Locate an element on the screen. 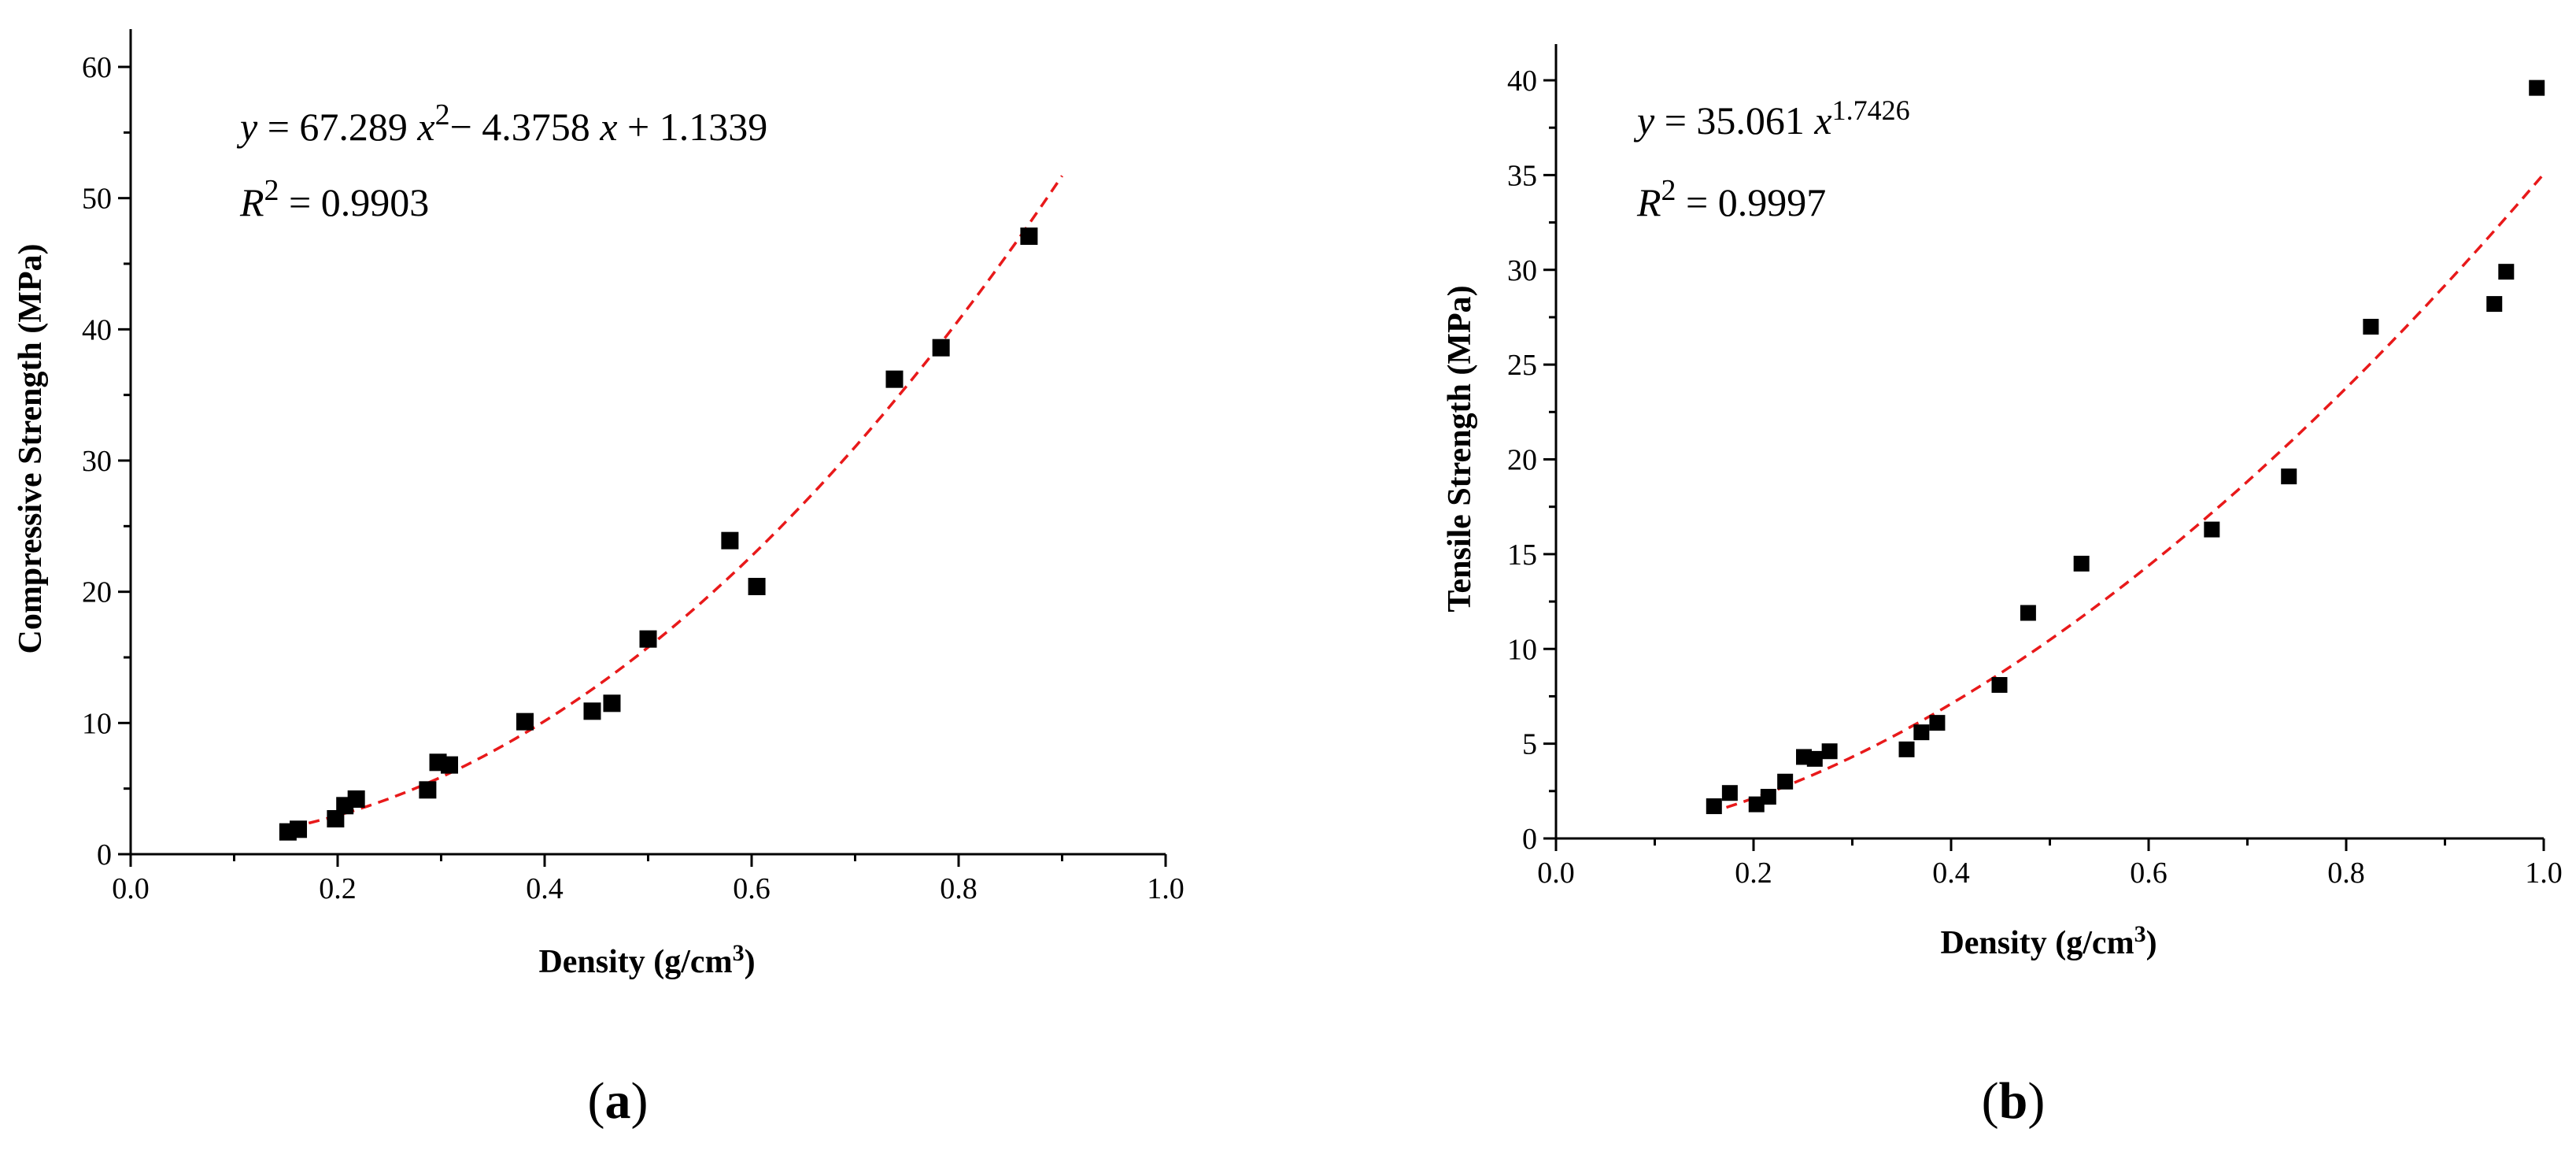 This screenshot has width=2576, height=1151. chart-b-y-tick-label: 30 is located at coordinates (1522, 270).